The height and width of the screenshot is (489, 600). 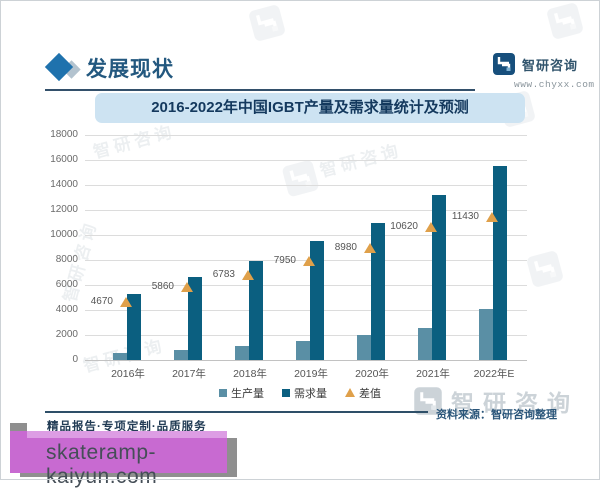 I want to click on watermark-mark: 智研咨询, so click(x=343, y=167).